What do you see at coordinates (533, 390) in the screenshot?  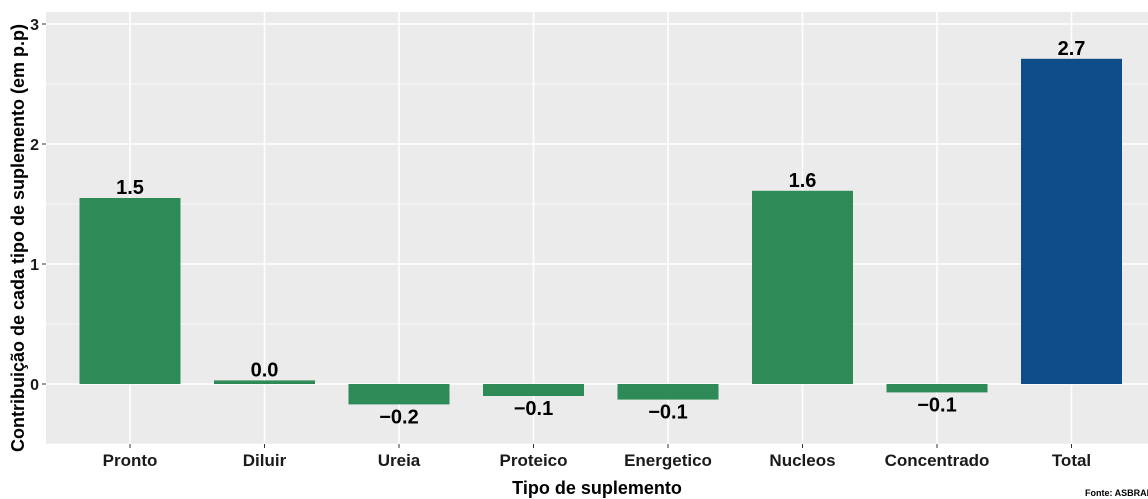 I see `bar-proteico` at bounding box center [533, 390].